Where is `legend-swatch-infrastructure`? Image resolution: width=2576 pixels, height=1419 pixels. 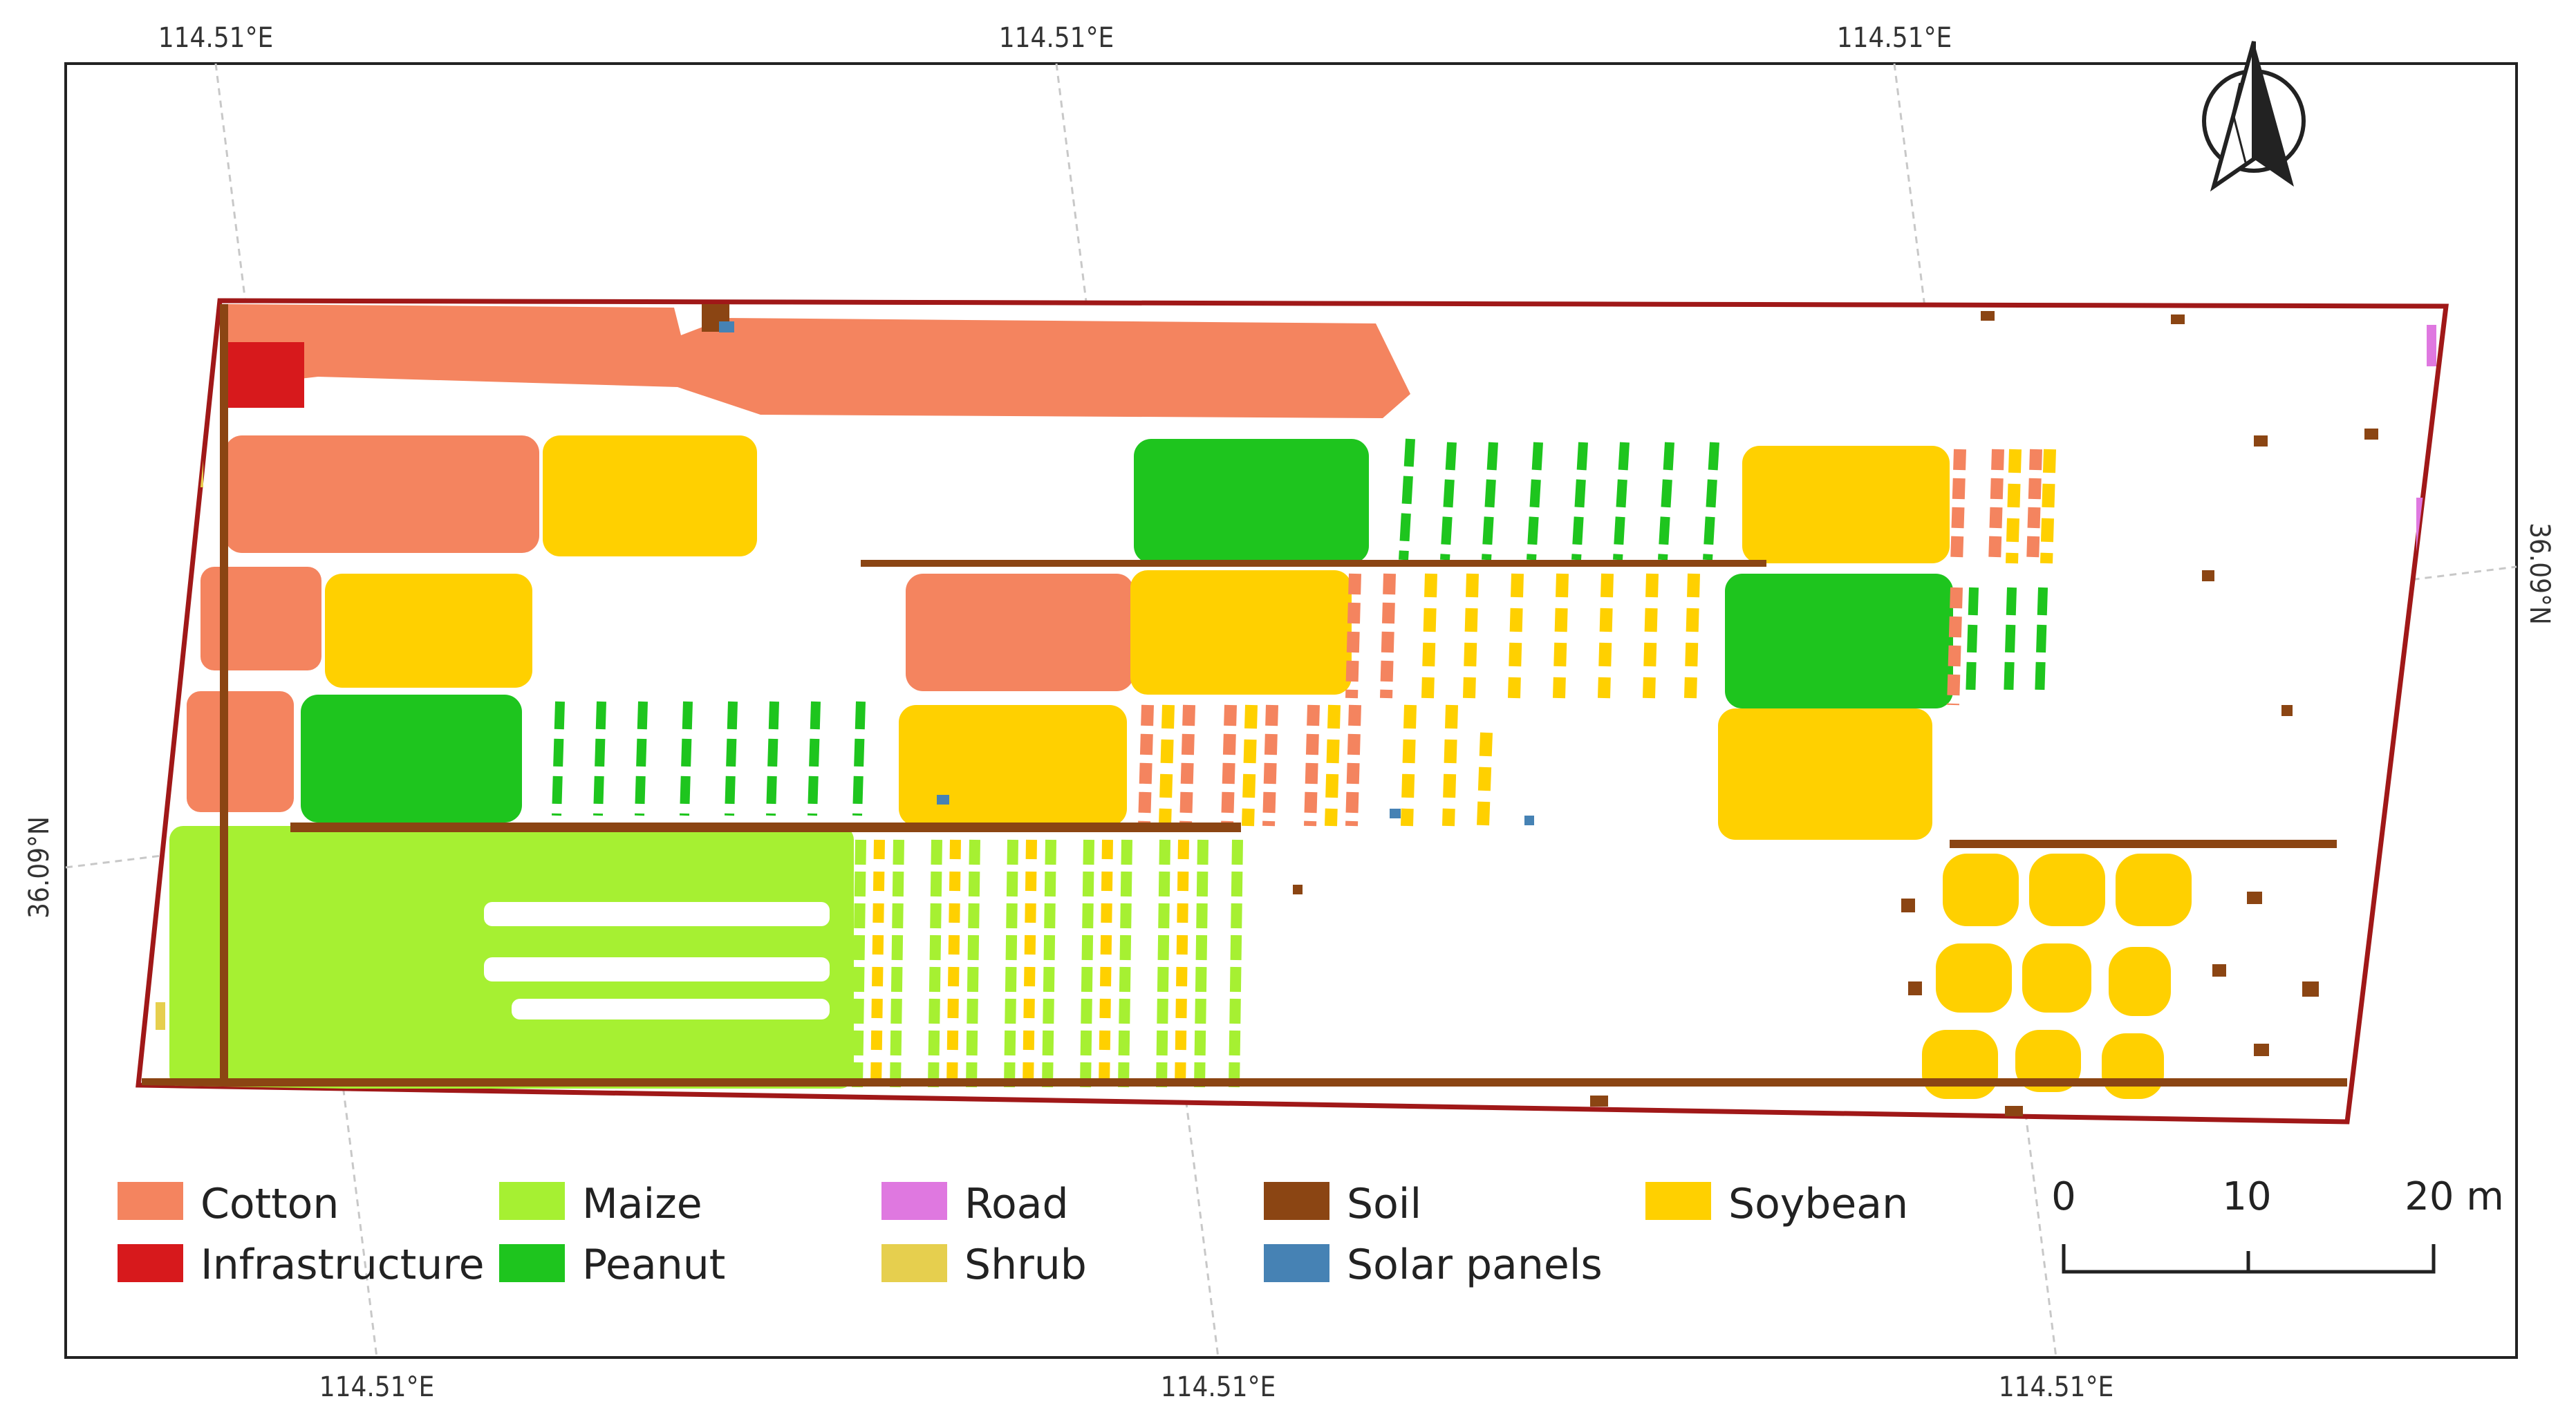 legend-swatch-infrastructure is located at coordinates (150, 1263).